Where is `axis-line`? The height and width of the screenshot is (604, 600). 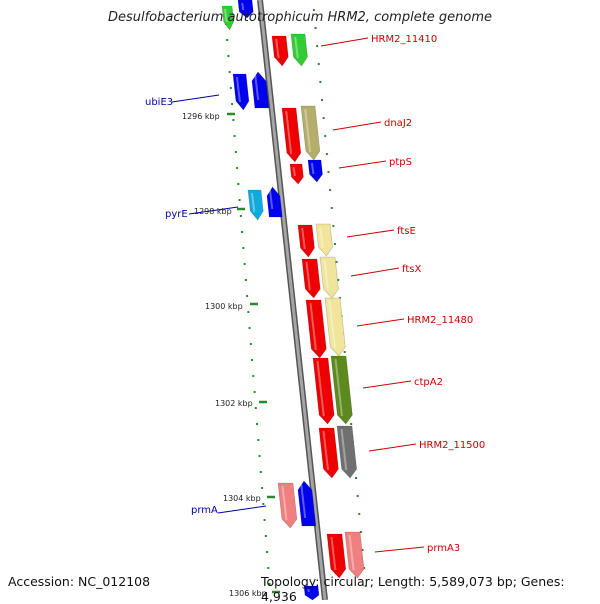 axis-line is located at coordinates (292, 300).